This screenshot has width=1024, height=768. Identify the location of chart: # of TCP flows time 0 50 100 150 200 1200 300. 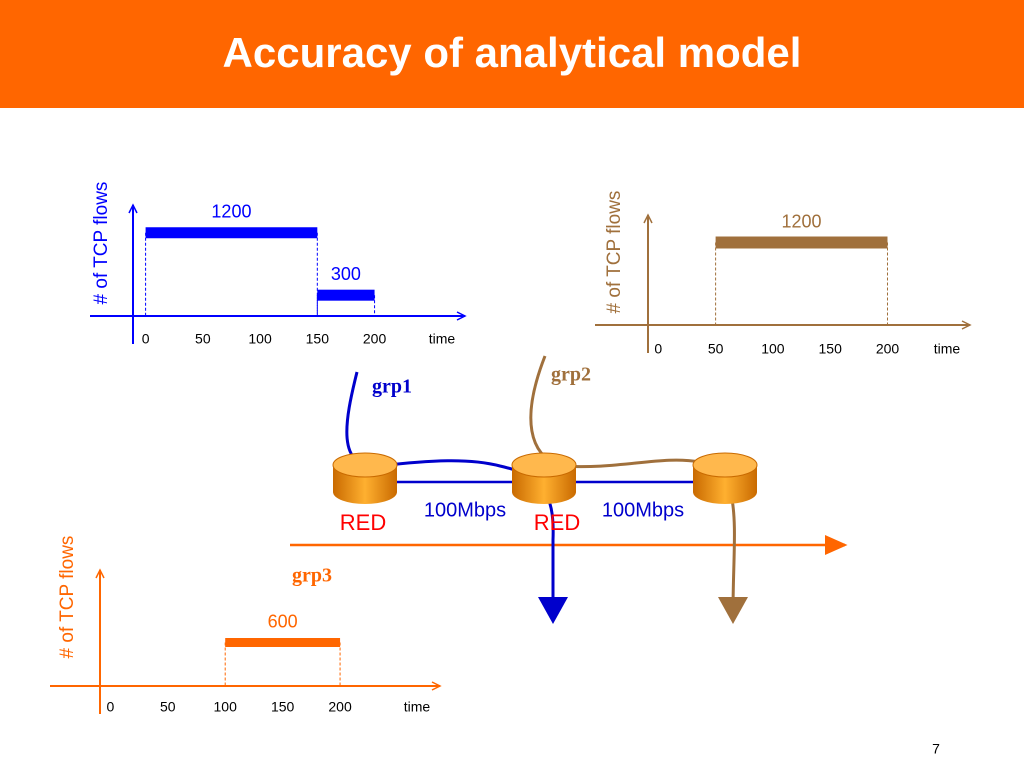
(278, 264).